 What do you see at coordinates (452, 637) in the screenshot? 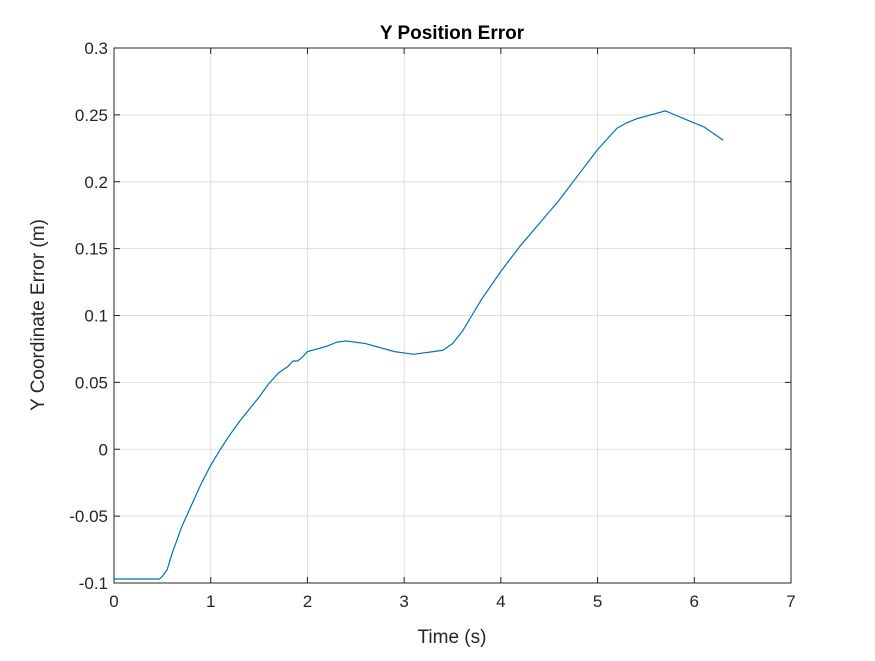
I see `x-axis-label: Time (s)` at bounding box center [452, 637].